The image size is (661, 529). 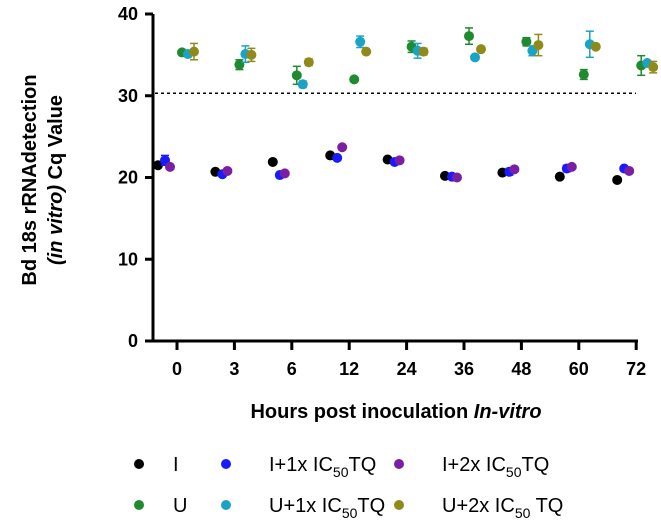 I want to click on y-tick-label: 20, so click(x=128, y=178).